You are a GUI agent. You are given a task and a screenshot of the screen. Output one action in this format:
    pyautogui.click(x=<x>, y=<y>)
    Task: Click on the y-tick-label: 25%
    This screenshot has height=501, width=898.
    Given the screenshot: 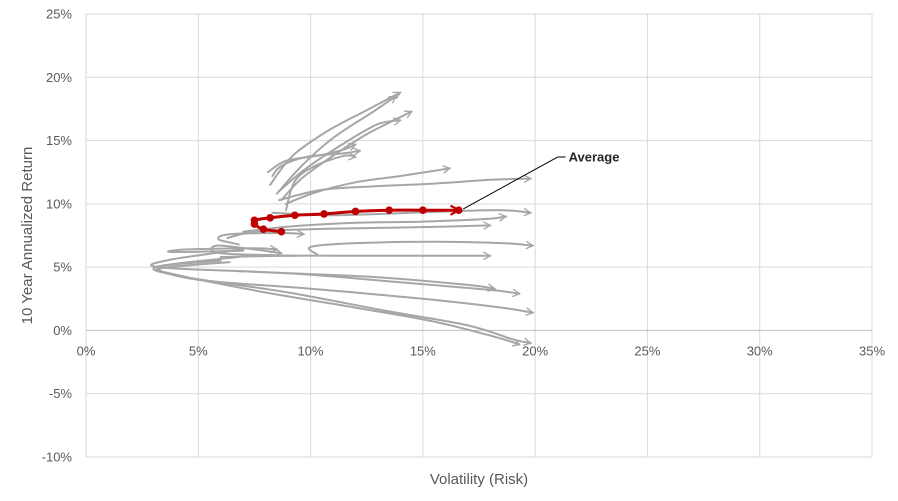 What is the action you would take?
    pyautogui.click(x=59, y=14)
    